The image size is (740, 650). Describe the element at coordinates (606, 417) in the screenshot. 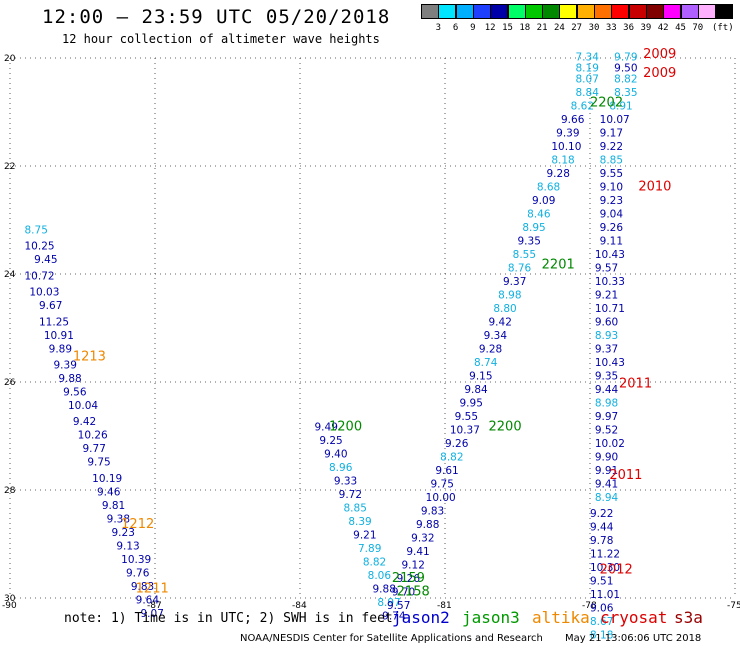

I see `wave-height-value: 9.97` at that location.